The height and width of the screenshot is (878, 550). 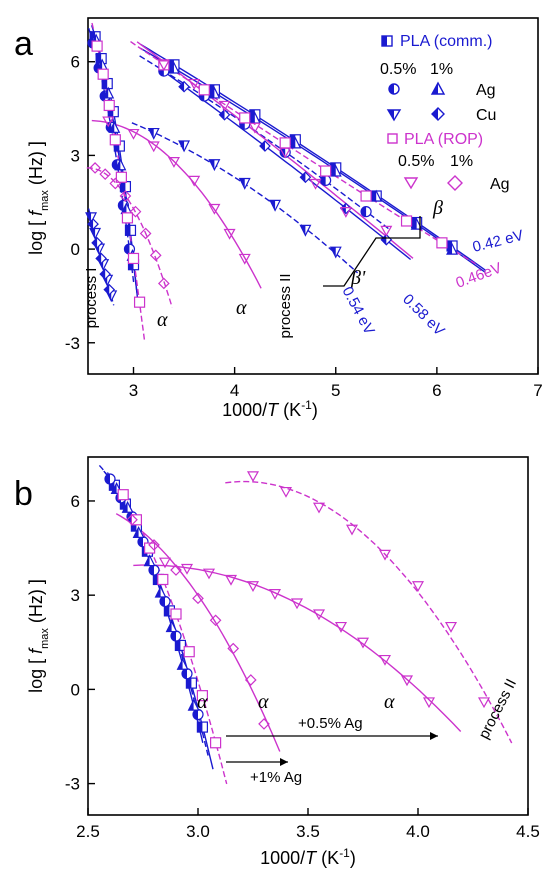 What do you see at coordinates (435, 114) in the screenshot?
I see `legend-marker-1cu-fill` at bounding box center [435, 114].